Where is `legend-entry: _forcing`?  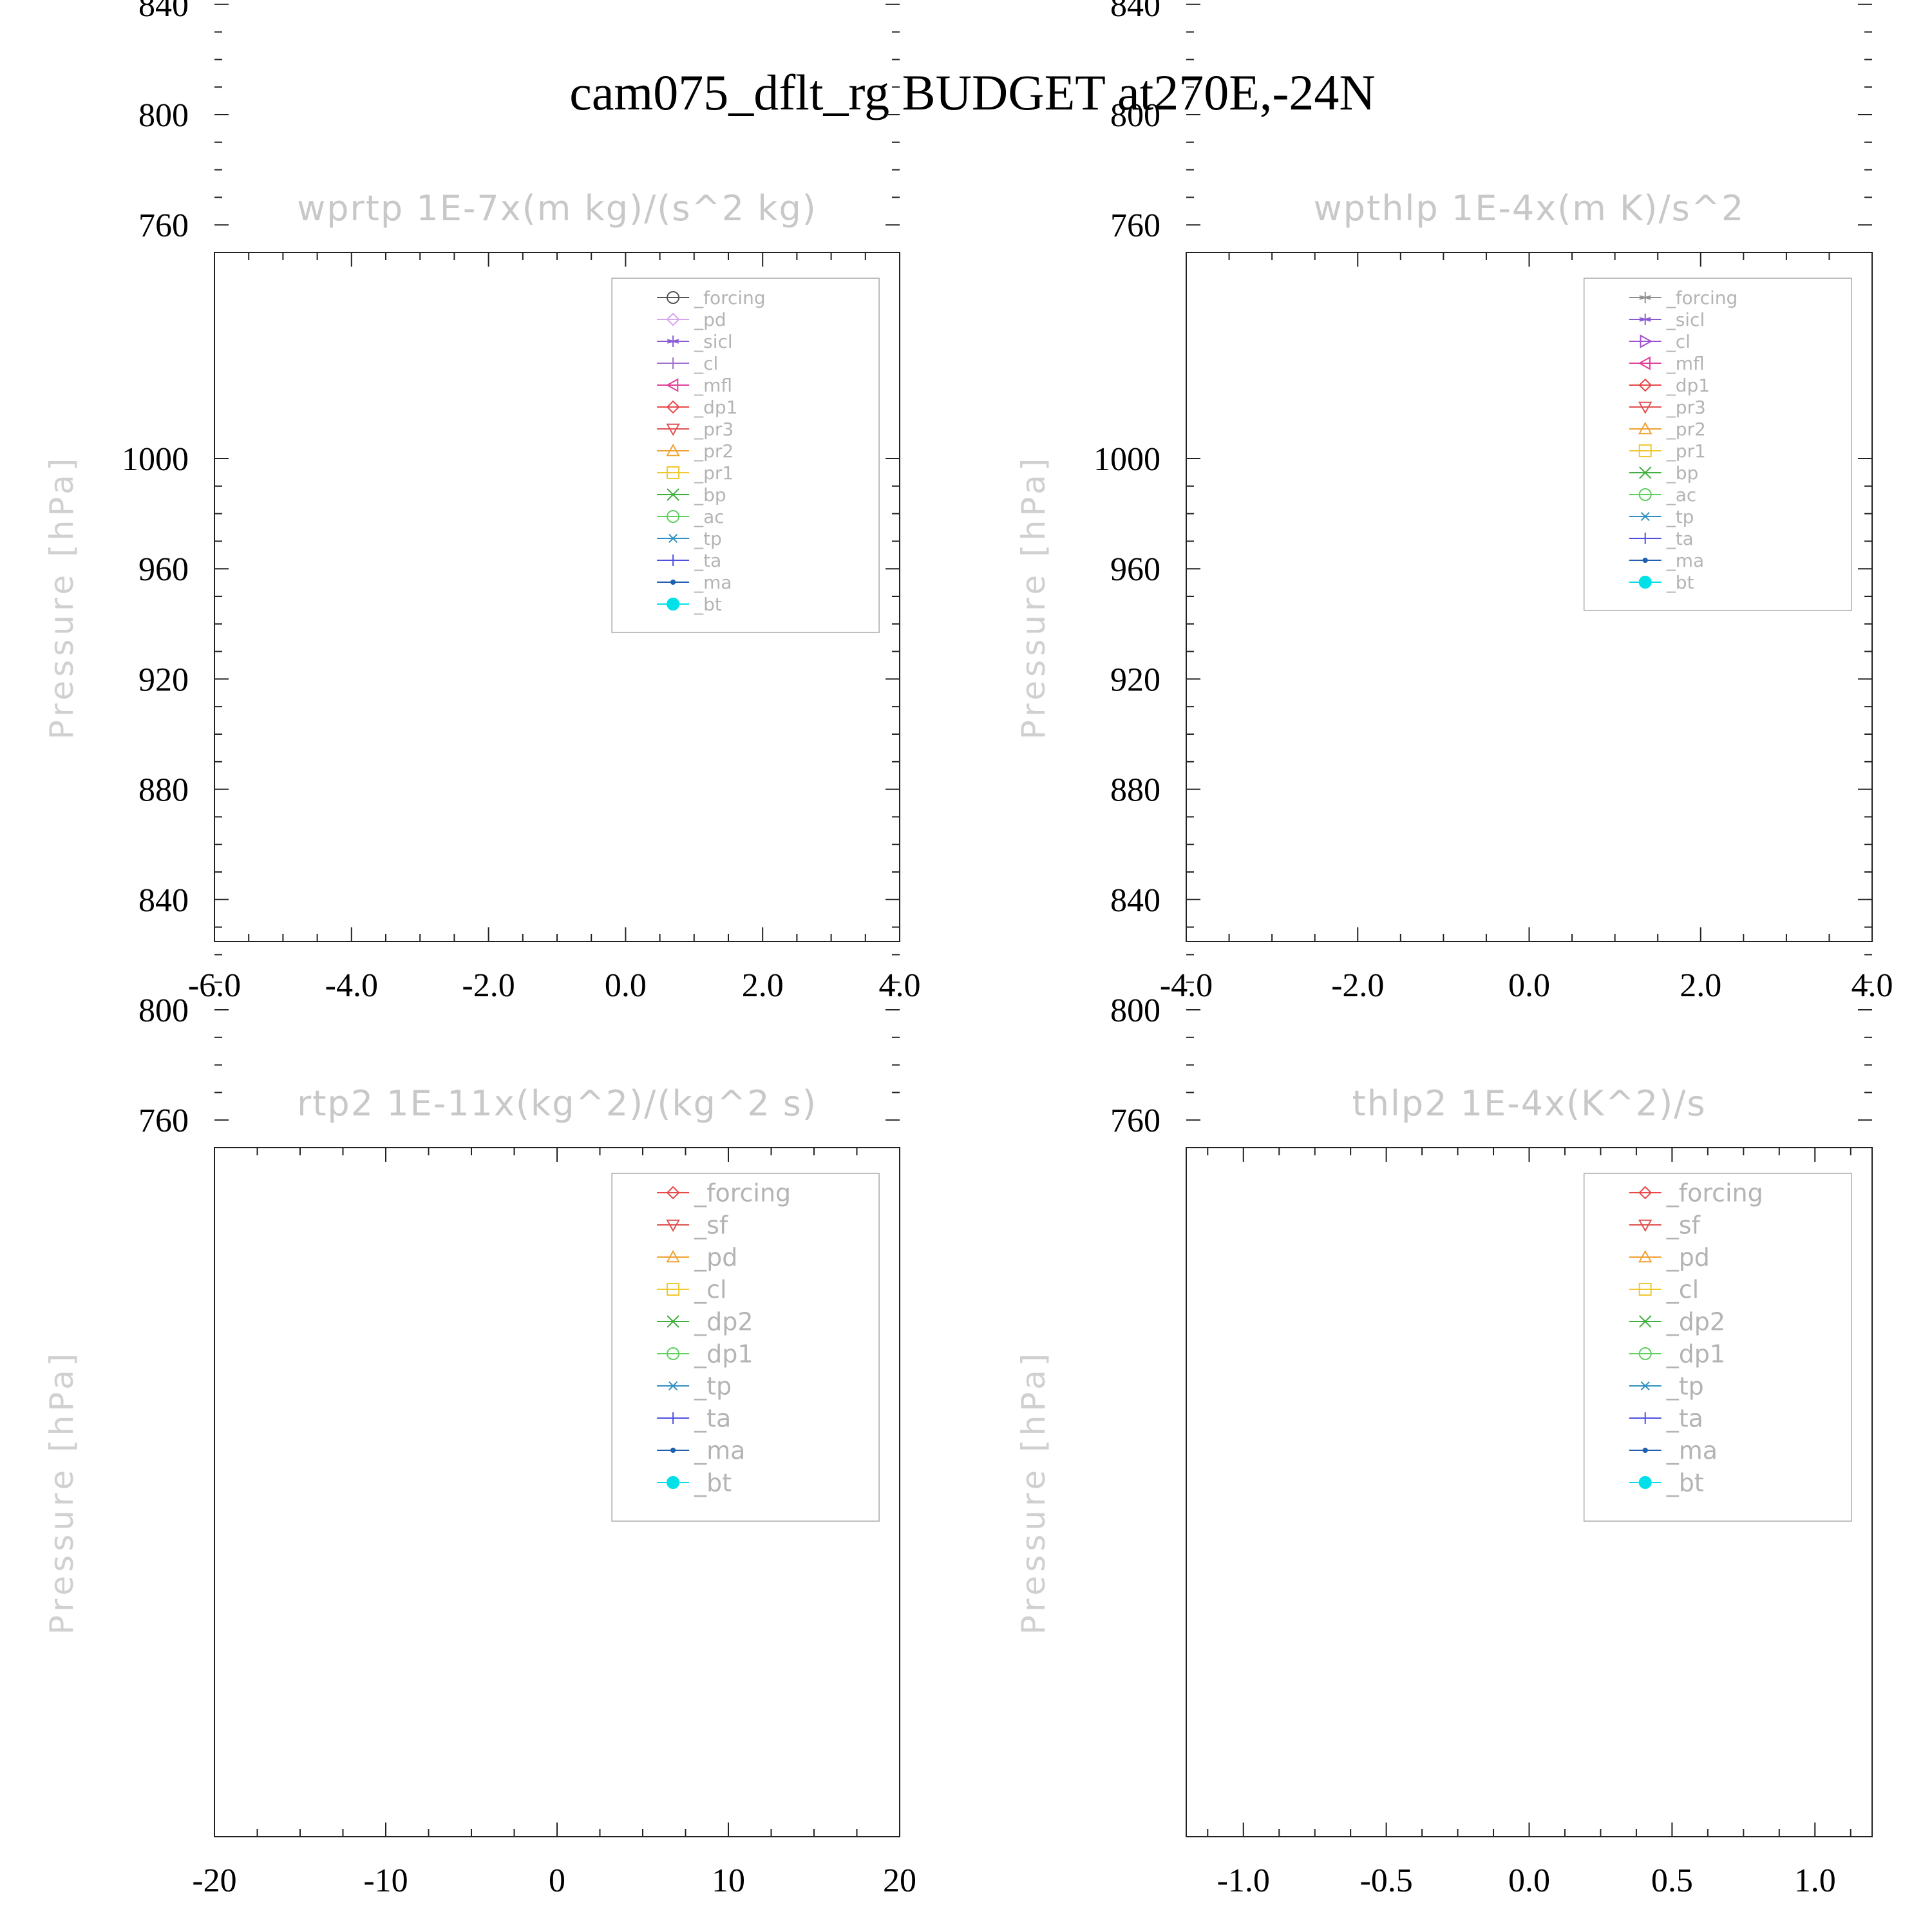 legend-entry: _forcing is located at coordinates (1715, 1193).